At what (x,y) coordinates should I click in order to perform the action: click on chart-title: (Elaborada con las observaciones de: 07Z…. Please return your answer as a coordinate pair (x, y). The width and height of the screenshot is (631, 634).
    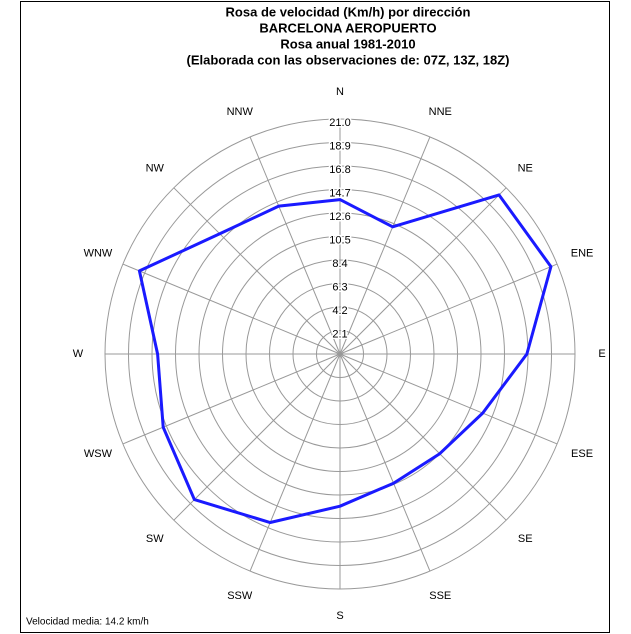
    Looking at the image, I should click on (348, 59).